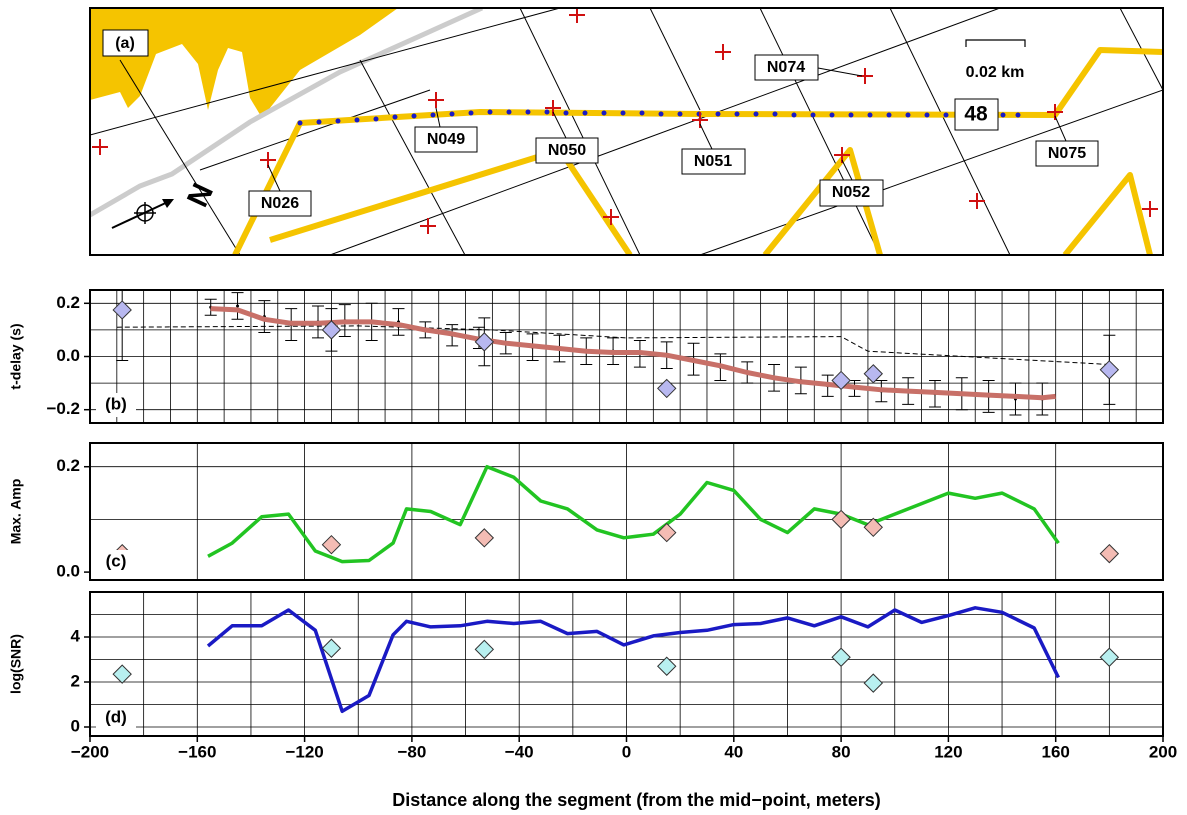 Image resolution: width=1187 pixels, height=815 pixels. Describe the element at coordinates (63, 408) in the screenshot. I see `y-tick-label: −0.2` at that location.